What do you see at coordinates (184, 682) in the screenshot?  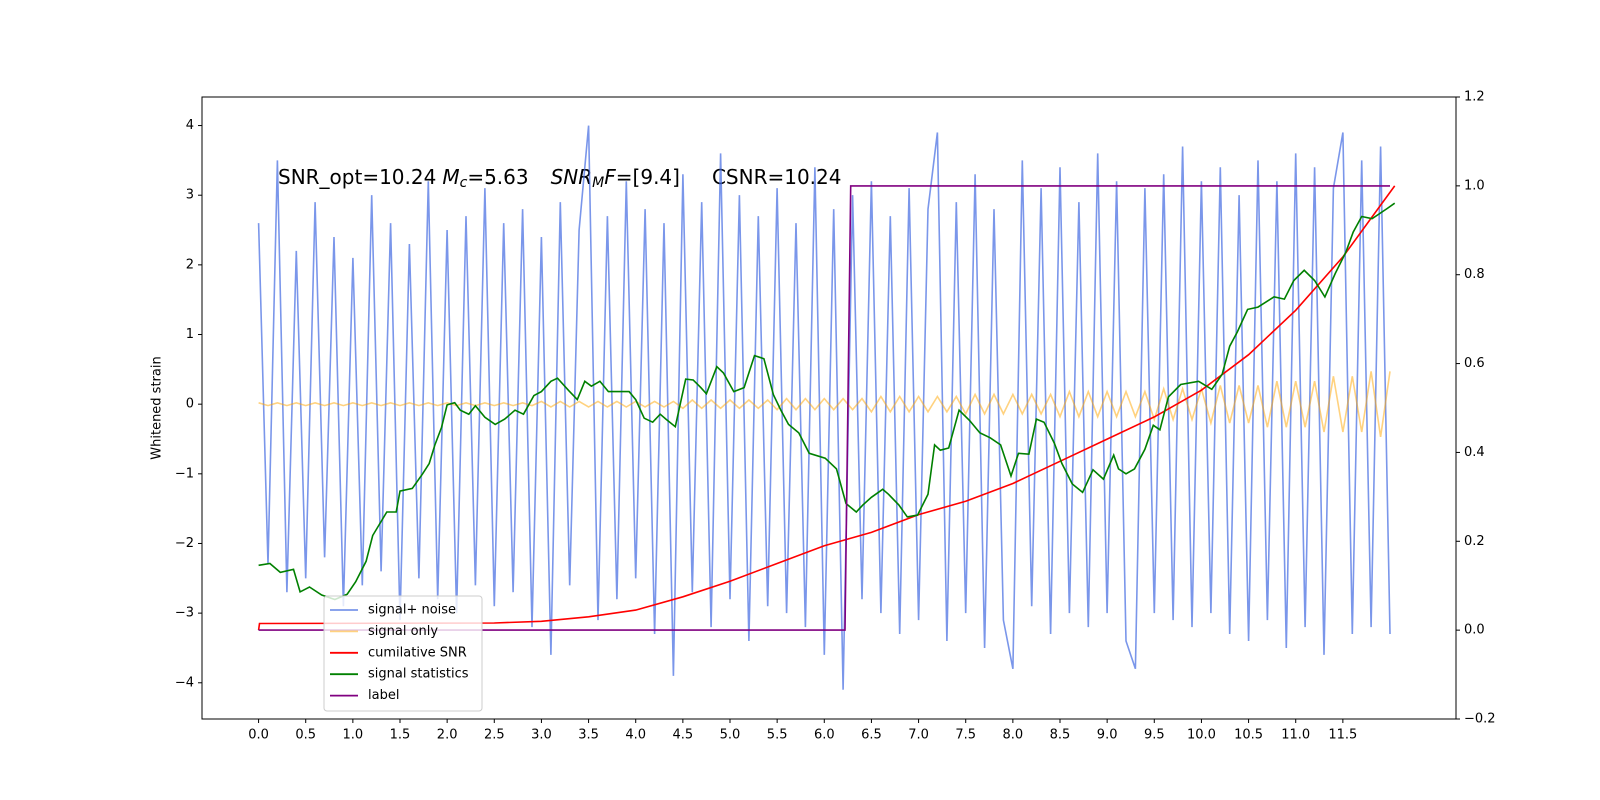 I see `y-tick-label: −4` at bounding box center [184, 682].